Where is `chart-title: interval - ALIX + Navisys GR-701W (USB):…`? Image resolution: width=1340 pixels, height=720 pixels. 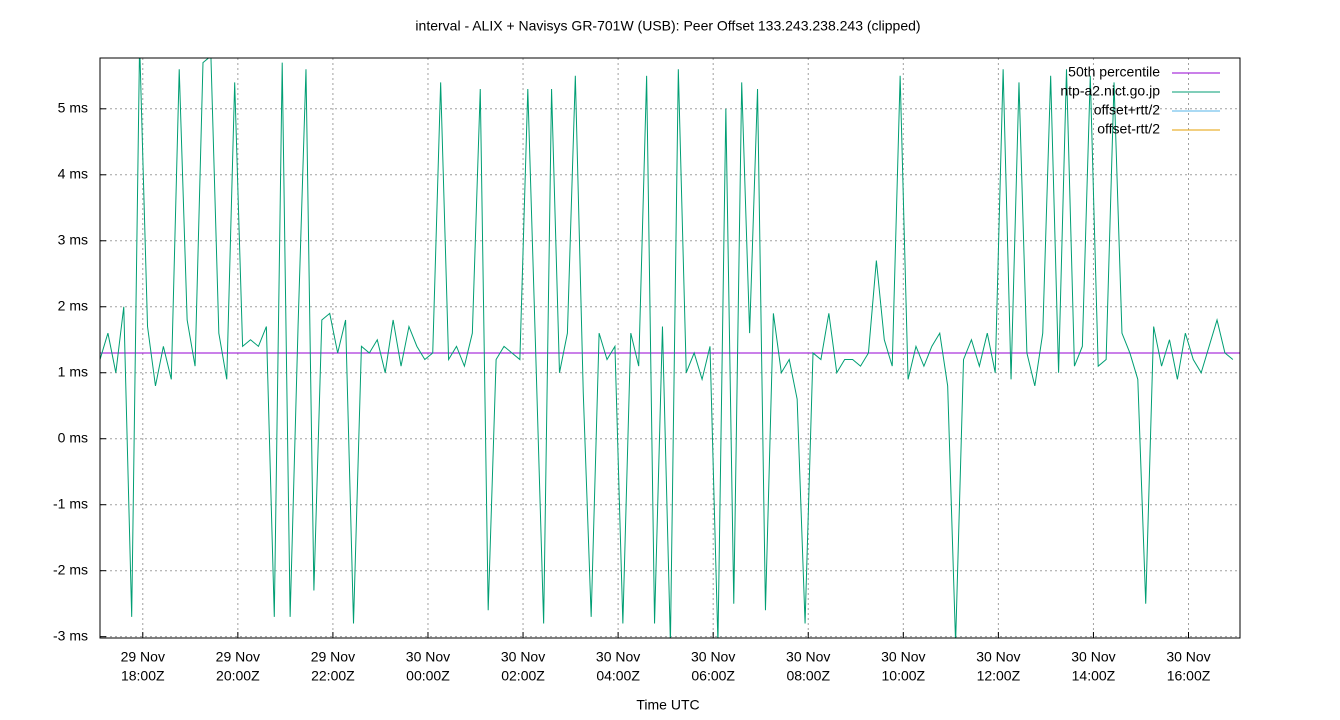
chart-title: interval - ALIX + Navisys GR-701W (USB):… is located at coordinates (667, 26).